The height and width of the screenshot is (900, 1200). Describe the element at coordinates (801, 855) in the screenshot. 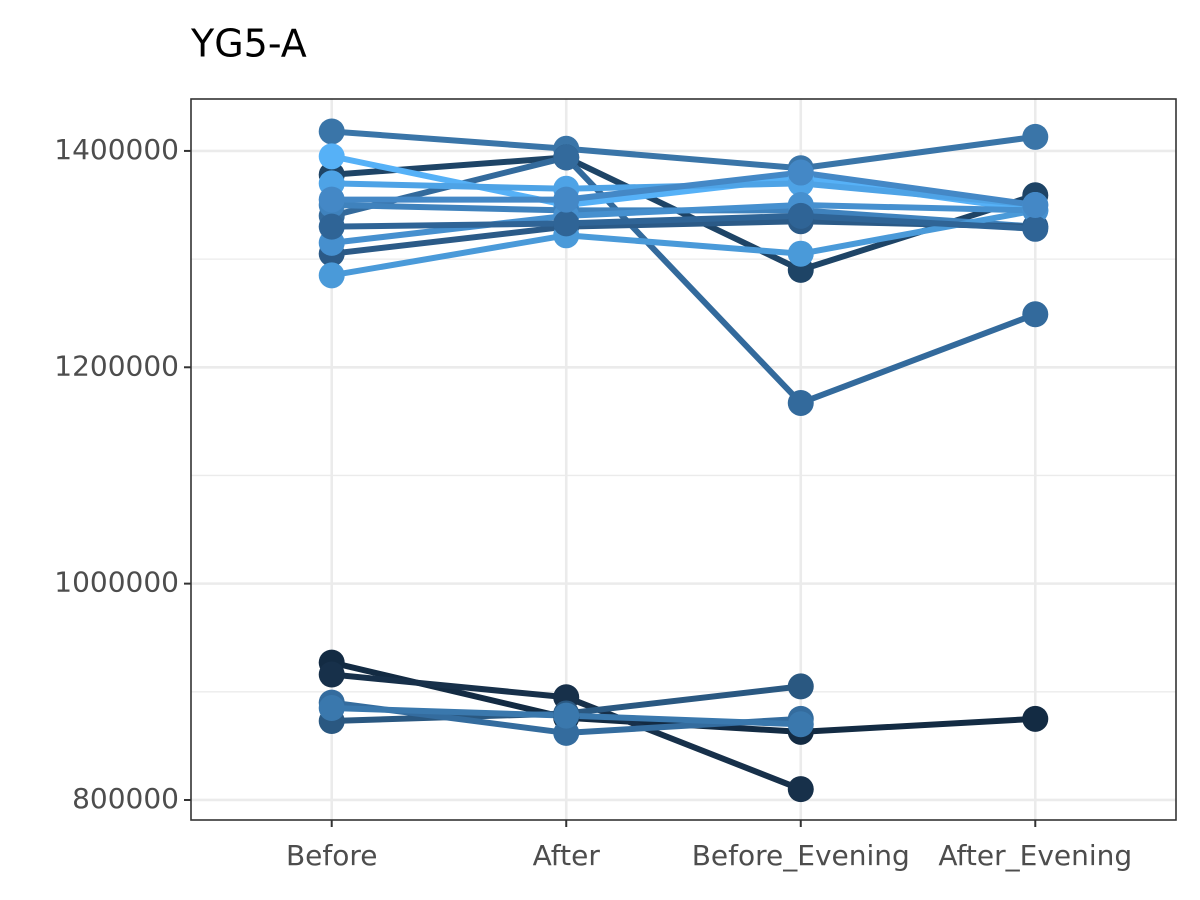

I see `x-tick-label: Before_Evening` at that location.